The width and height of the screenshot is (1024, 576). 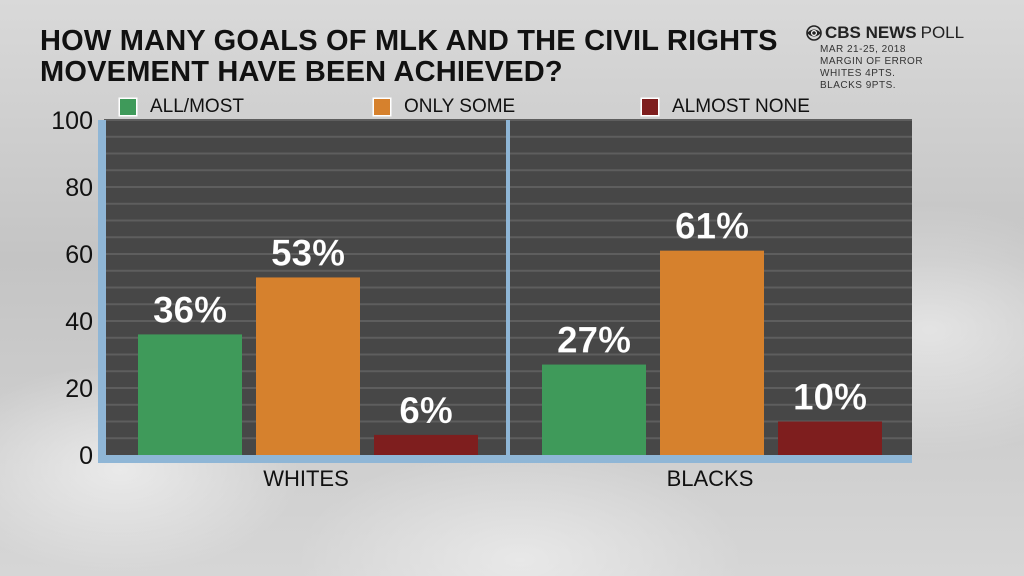 What do you see at coordinates (425, 410) in the screenshot?
I see `bar-value-label: 6%` at bounding box center [425, 410].